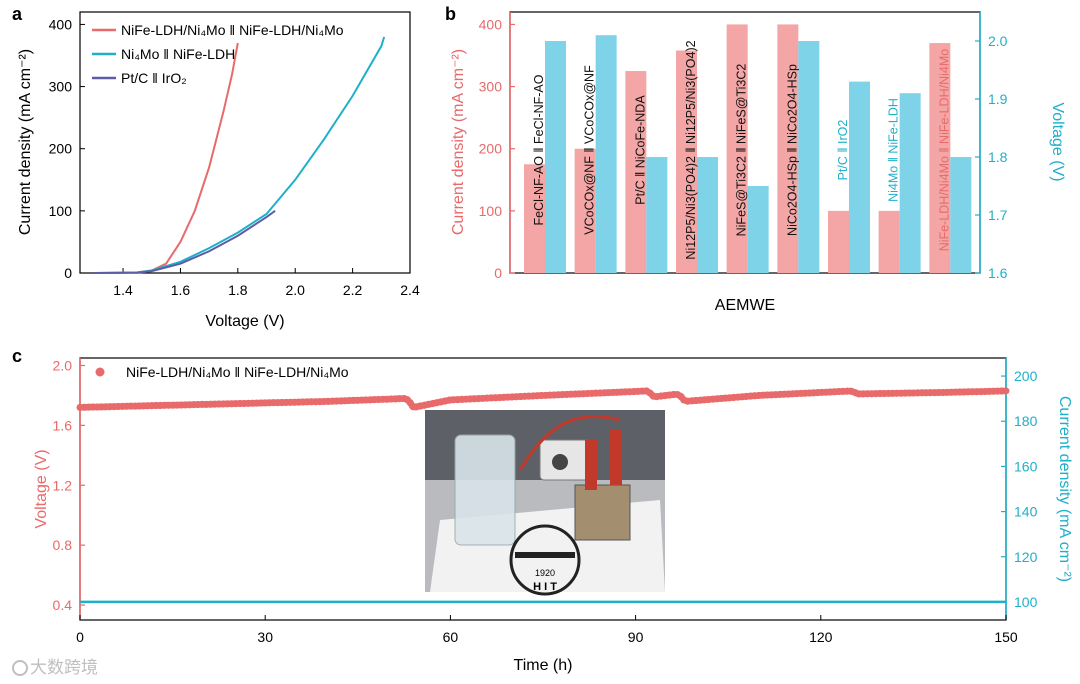  Describe the element at coordinates (998, 273) in the screenshot. I see `y2-tick-label: 1.6` at that location.